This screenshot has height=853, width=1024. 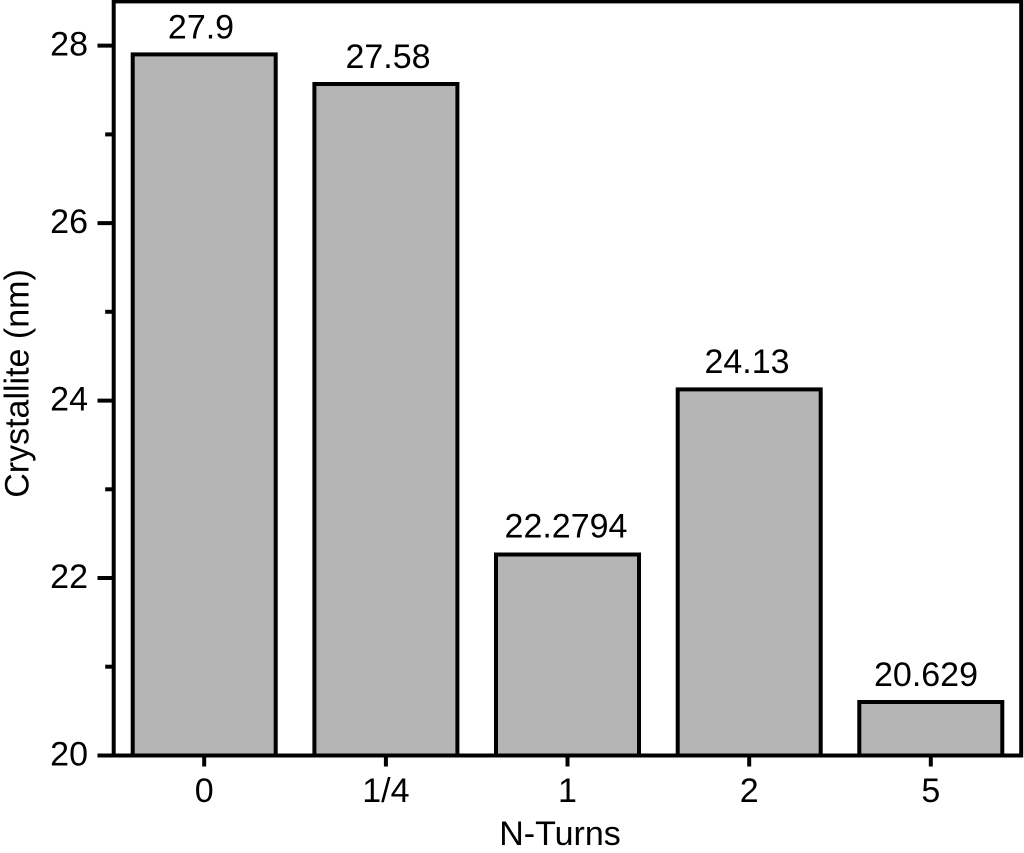 What do you see at coordinates (69, 400) in the screenshot?
I see `svg-text: 24` at bounding box center [69, 400].